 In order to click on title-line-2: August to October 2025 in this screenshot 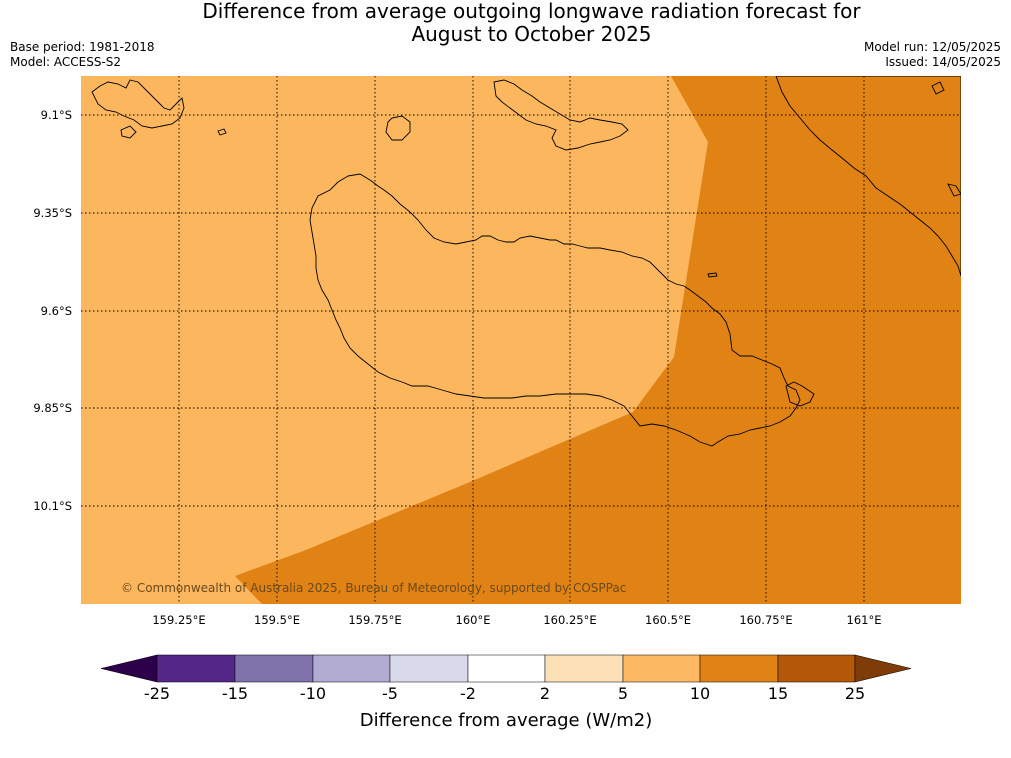, I will do `click(531, 34)`.